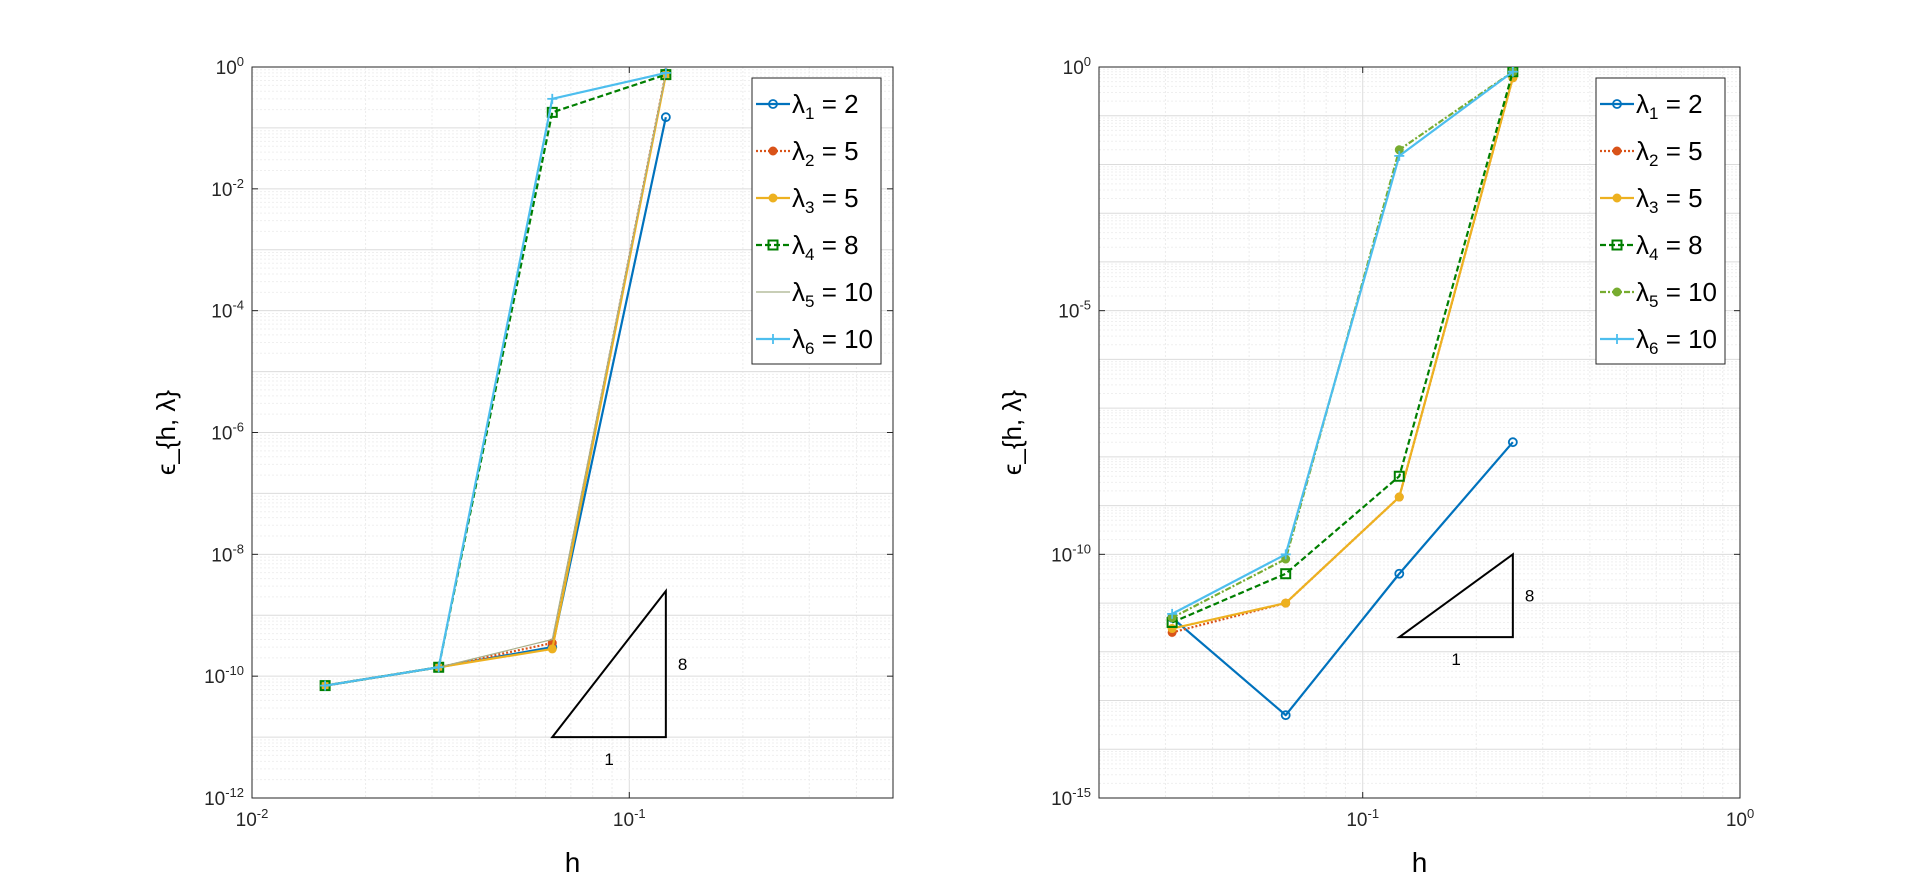 The width and height of the screenshot is (1920, 895). I want to click on legend-subscript: 1, so click(1653, 113).